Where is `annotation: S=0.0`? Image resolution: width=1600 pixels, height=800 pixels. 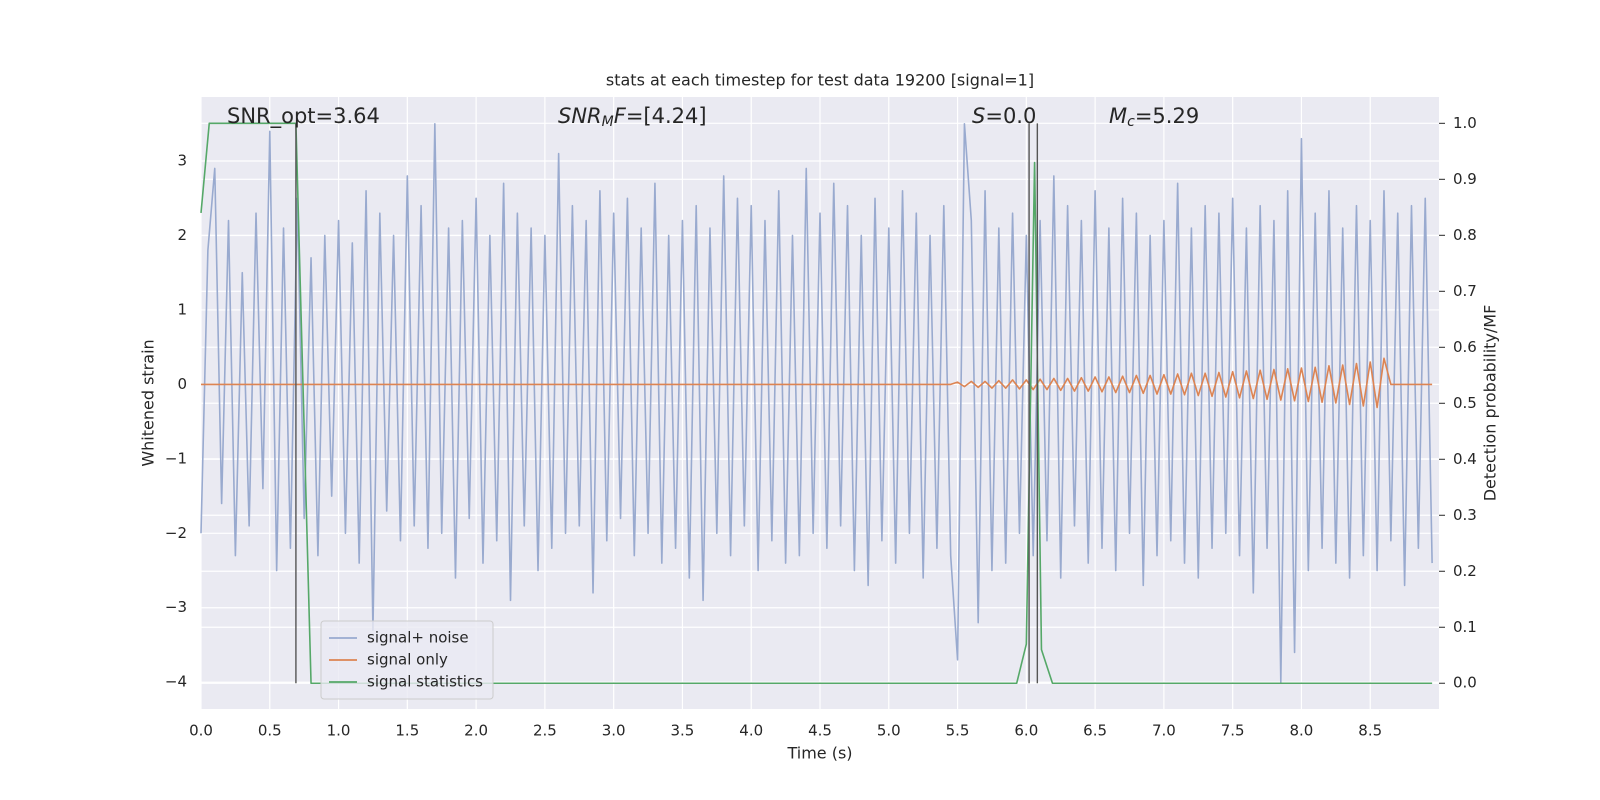 annotation: S=0.0 is located at coordinates (1004, 116).